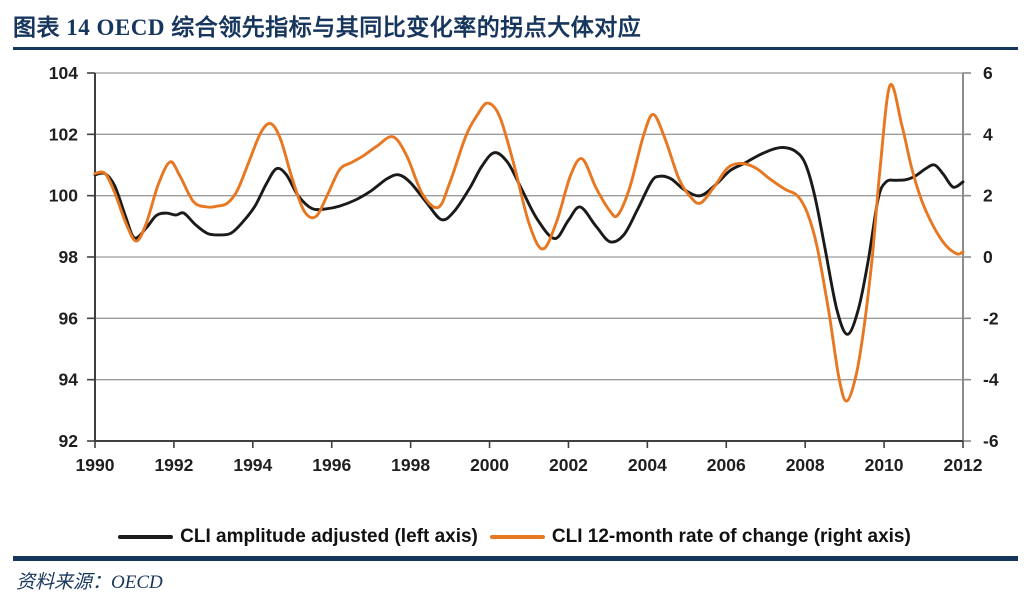 This screenshot has width=1029, height=600. Describe the element at coordinates (410, 465) in the screenshot. I see `x-axis-label: 1998` at that location.